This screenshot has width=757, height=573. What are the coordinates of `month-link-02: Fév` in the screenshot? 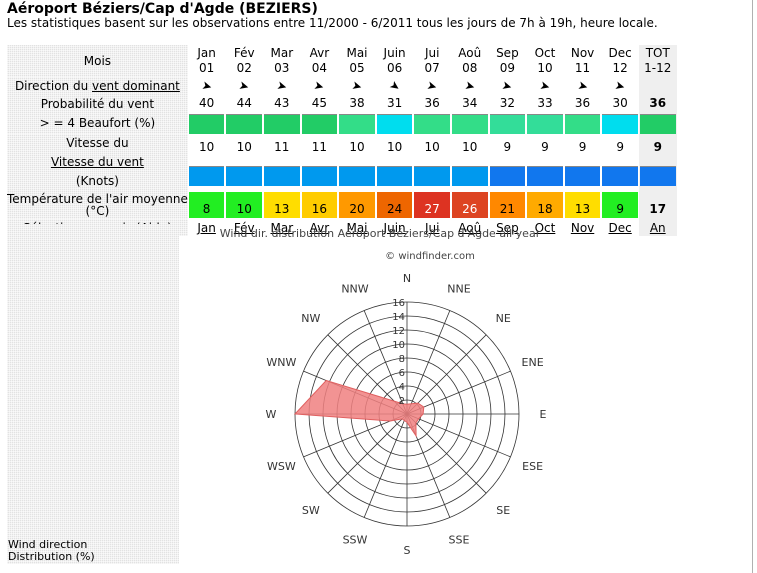 It's located at (244, 227).